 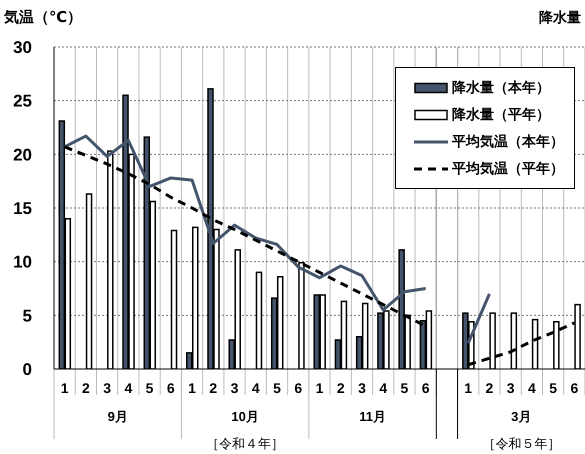 I want to click on text: 3月, so click(x=521, y=416).